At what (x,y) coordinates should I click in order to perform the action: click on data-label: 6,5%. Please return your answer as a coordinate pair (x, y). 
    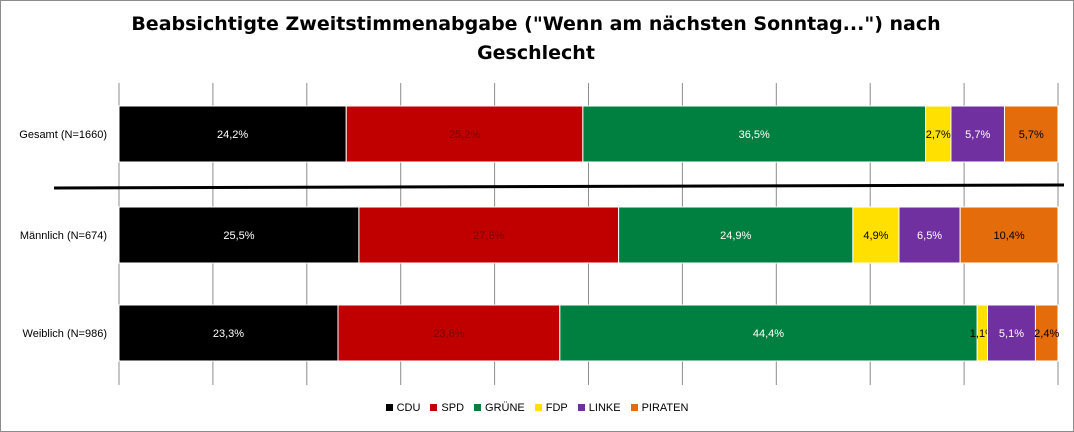
    Looking at the image, I should click on (929, 236).